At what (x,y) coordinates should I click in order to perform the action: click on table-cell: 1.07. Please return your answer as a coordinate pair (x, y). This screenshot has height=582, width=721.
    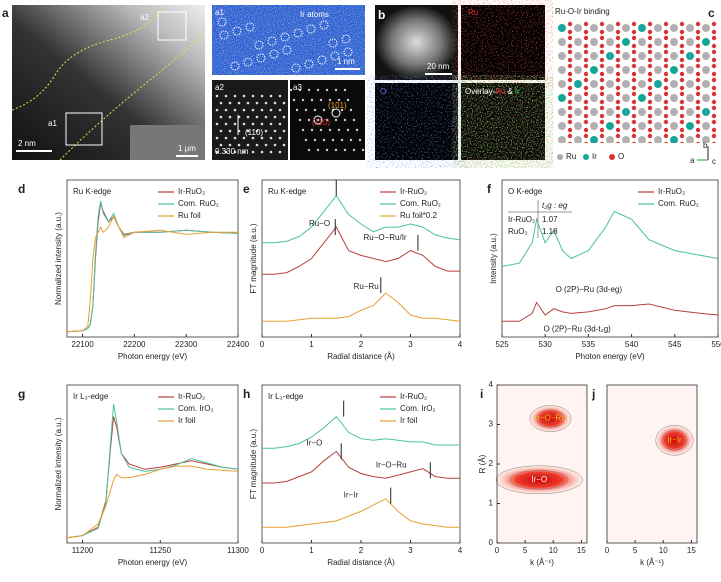
    Looking at the image, I should click on (550, 219).